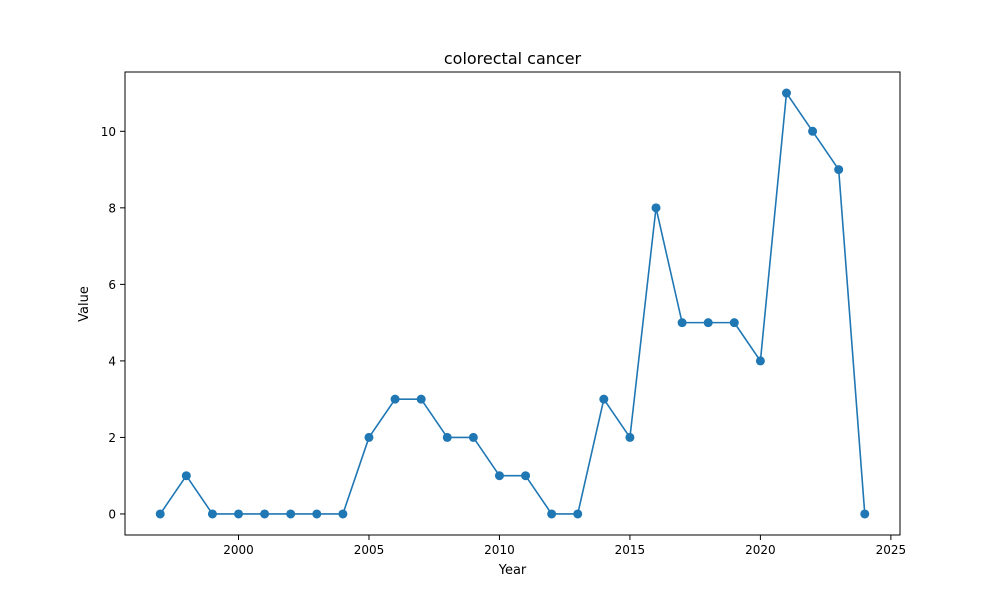 The height and width of the screenshot is (604, 1000). What do you see at coordinates (112, 514) in the screenshot?
I see `y-tick-label: 0` at bounding box center [112, 514].